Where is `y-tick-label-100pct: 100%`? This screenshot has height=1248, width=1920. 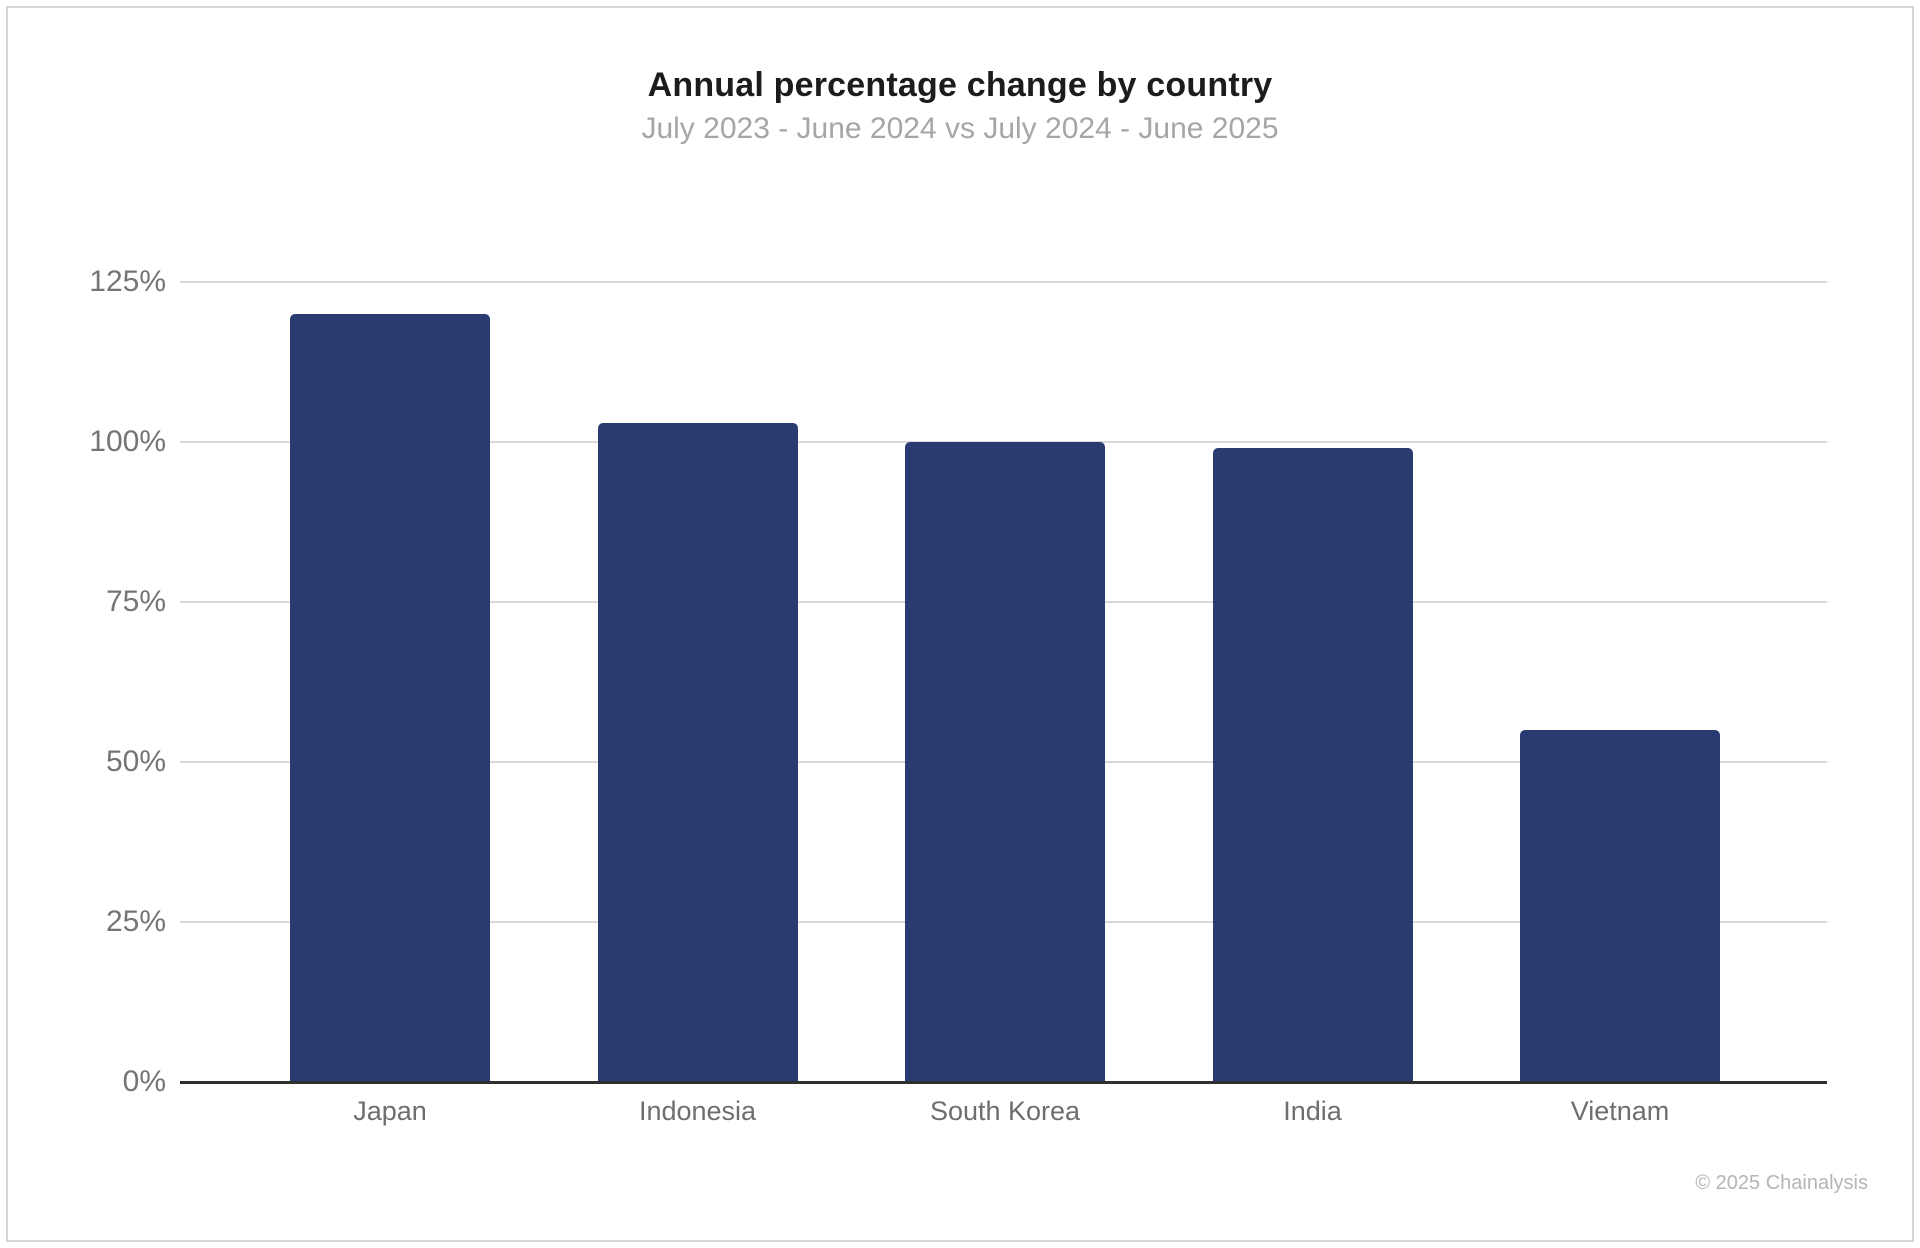
y-tick-label-100pct: 100% is located at coordinates (127, 441).